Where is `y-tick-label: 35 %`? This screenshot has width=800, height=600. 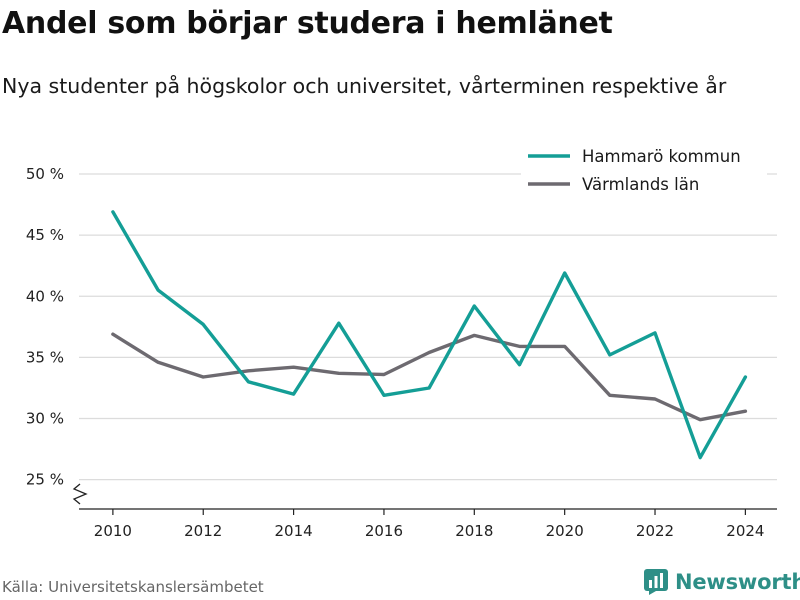
y-tick-label: 35 % is located at coordinates (45, 357).